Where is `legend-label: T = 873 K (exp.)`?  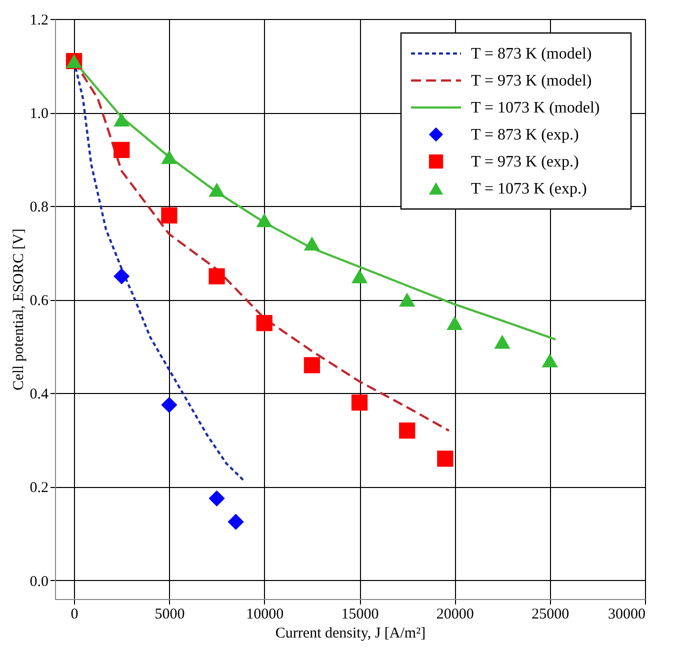
legend-label: T = 873 K (exp.) is located at coordinates (525, 135).